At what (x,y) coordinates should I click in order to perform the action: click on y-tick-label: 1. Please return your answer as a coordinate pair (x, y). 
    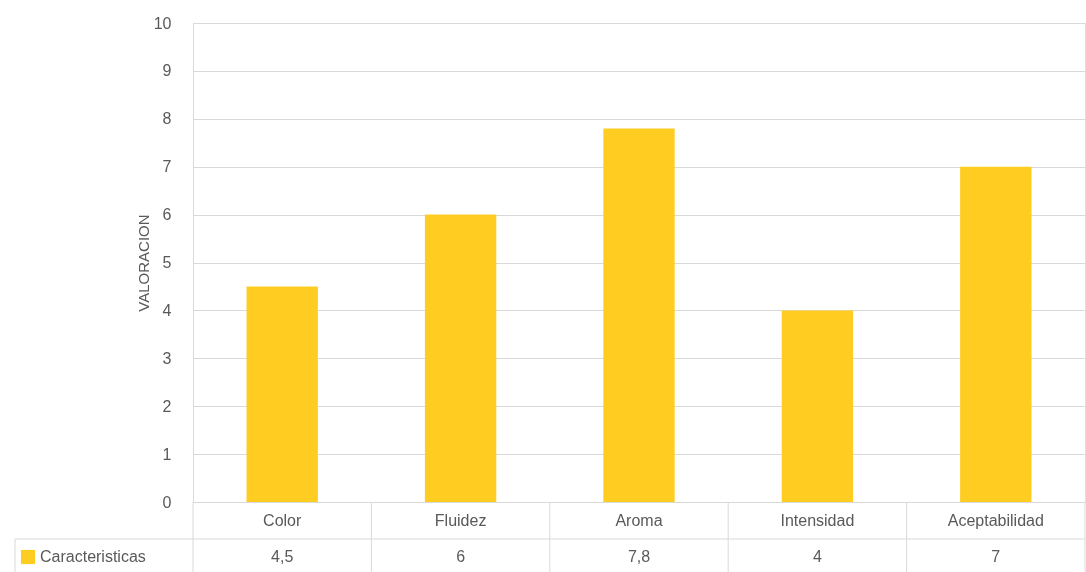
    Looking at the image, I should click on (167, 454).